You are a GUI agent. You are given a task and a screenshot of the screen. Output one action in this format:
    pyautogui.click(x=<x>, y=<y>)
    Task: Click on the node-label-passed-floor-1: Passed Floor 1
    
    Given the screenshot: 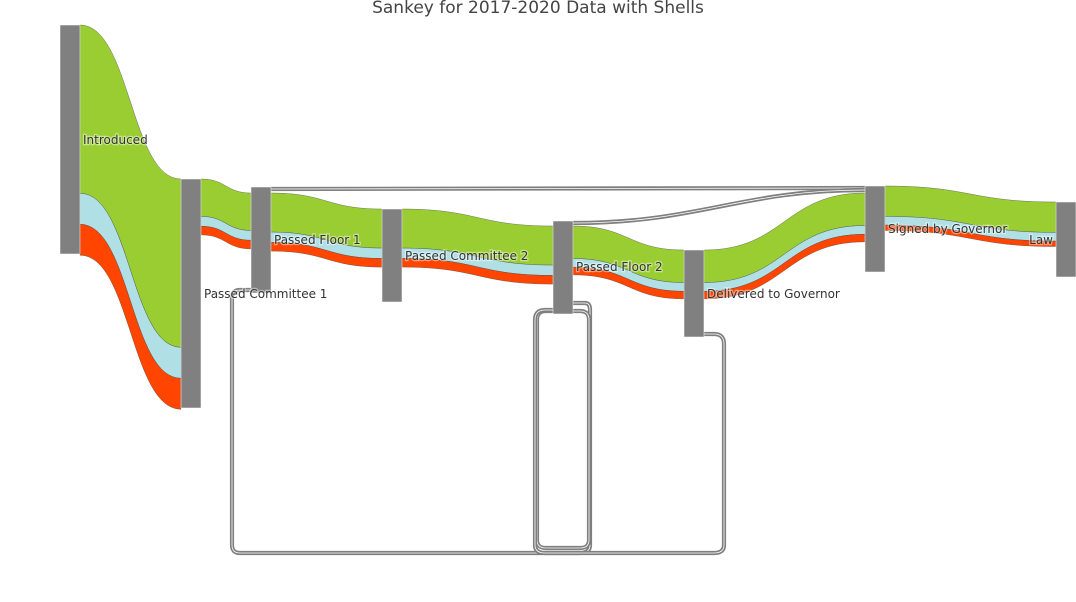 What is the action you would take?
    pyautogui.click(x=317, y=240)
    